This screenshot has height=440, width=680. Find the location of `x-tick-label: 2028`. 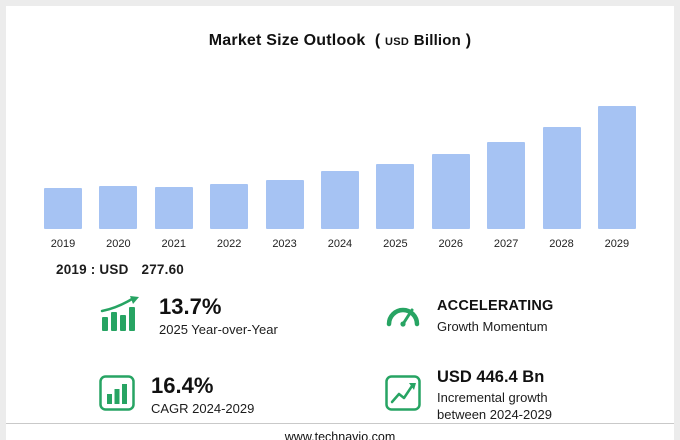

x-tick-label: 2028 is located at coordinates (561, 244).